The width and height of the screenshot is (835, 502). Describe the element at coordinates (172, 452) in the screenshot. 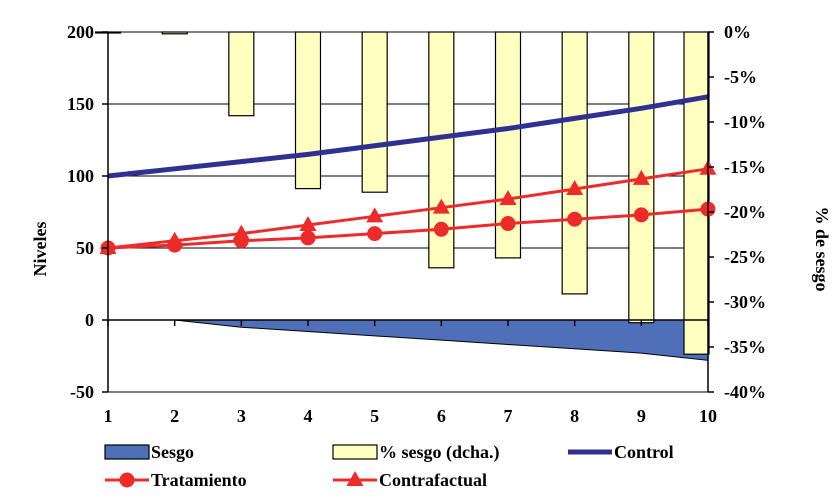

I see `legend-label-sesgo: Sesgo` at that location.